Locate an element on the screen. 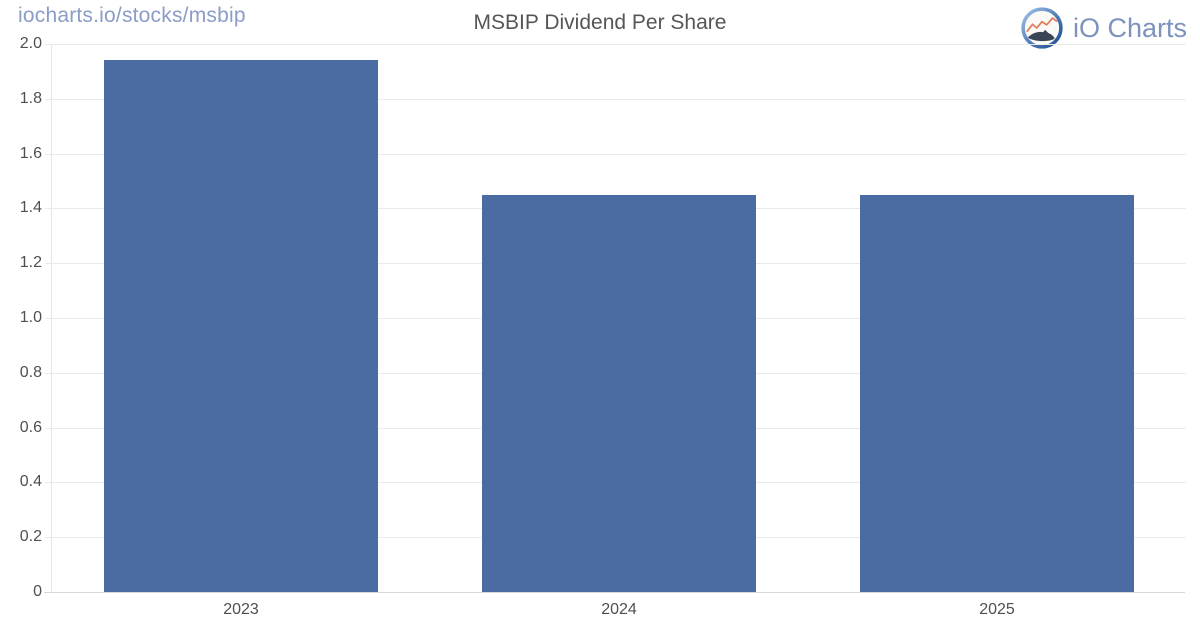  y-tick-label: 1.6 is located at coordinates (30, 153).